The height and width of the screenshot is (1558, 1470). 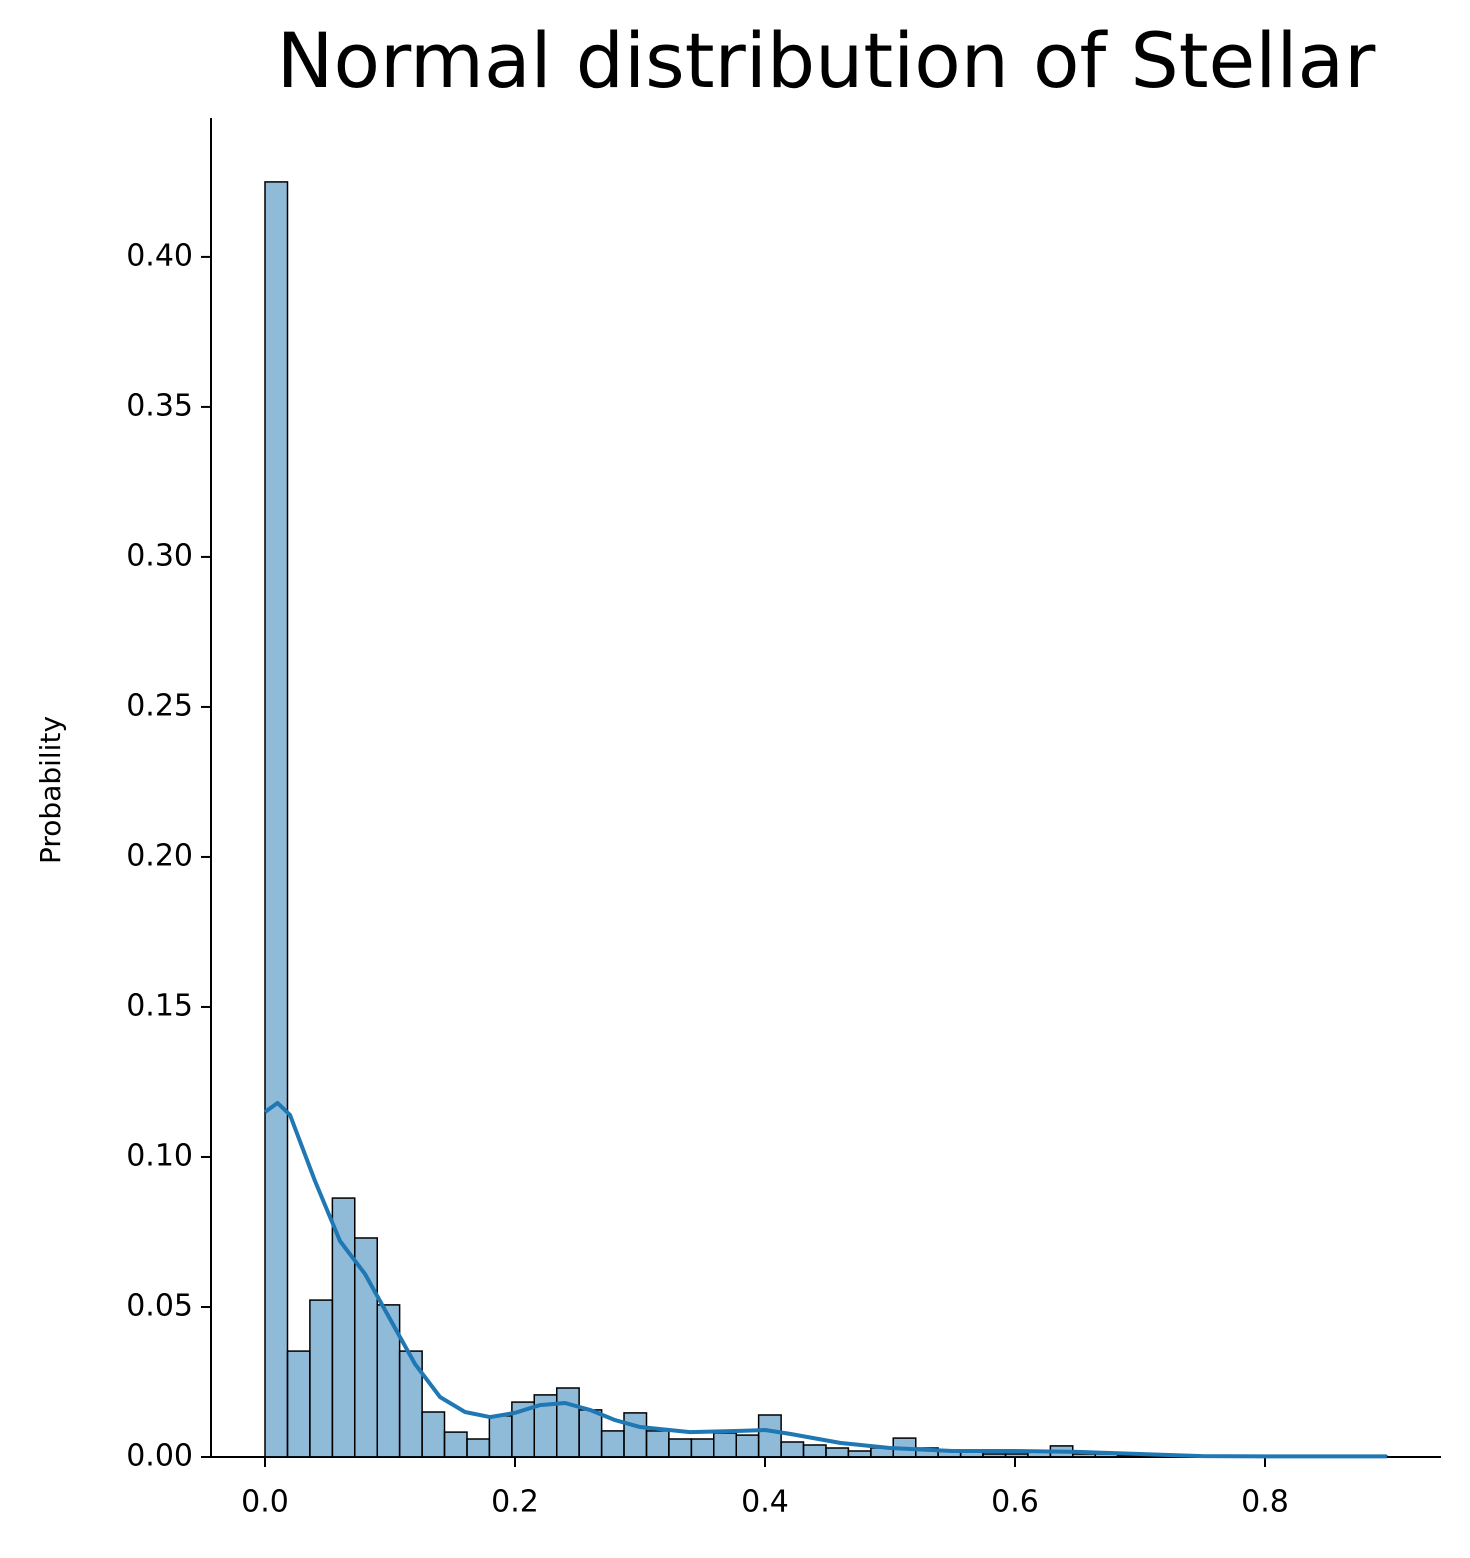 What do you see at coordinates (765, 1502) in the screenshot?
I see `x-tick-label: 0.4` at bounding box center [765, 1502].